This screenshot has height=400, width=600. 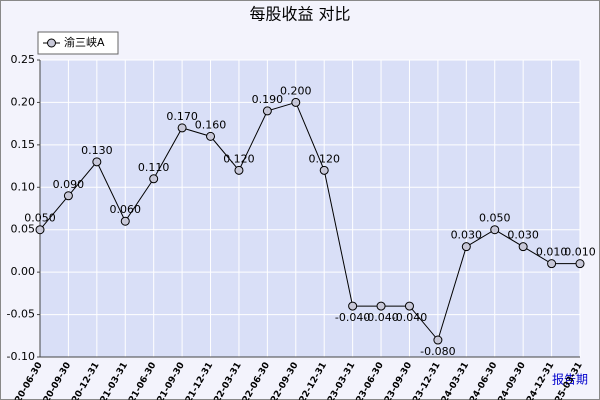 I want to click on y-tick-label: 0.15, so click(x=23, y=144).